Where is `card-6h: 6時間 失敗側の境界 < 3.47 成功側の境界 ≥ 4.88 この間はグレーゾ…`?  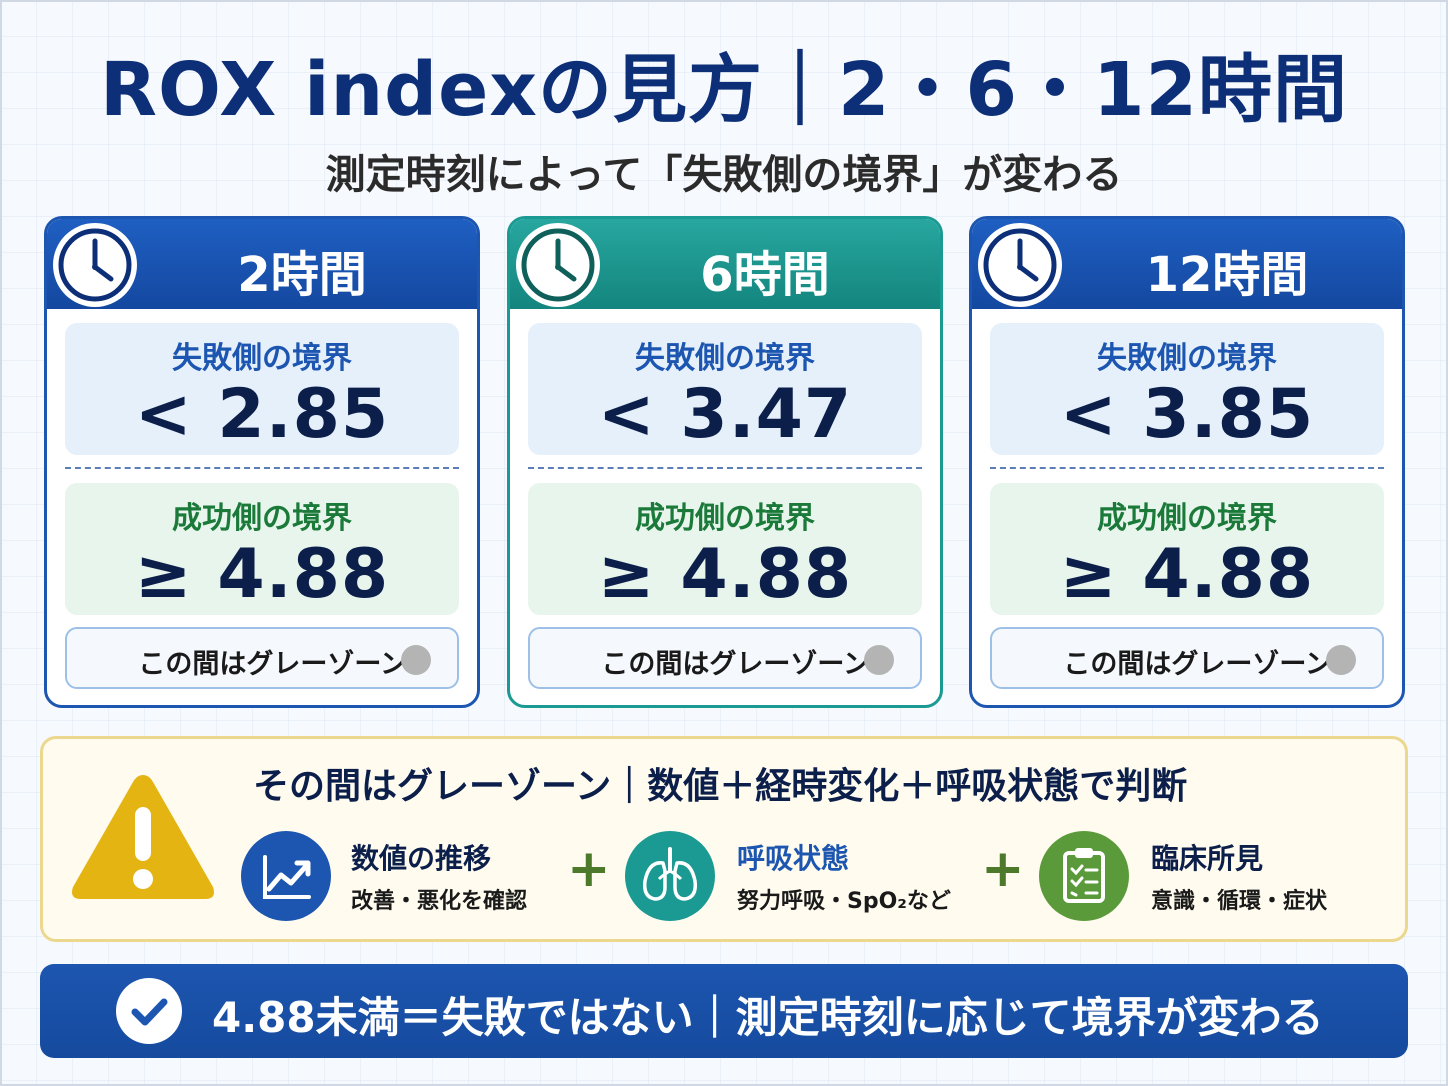
card-6h: 6時間 失敗側の境界 < 3.47 成功側の境界 ≥ 4.88 この間はグレーゾ… is located at coordinates (725, 462).